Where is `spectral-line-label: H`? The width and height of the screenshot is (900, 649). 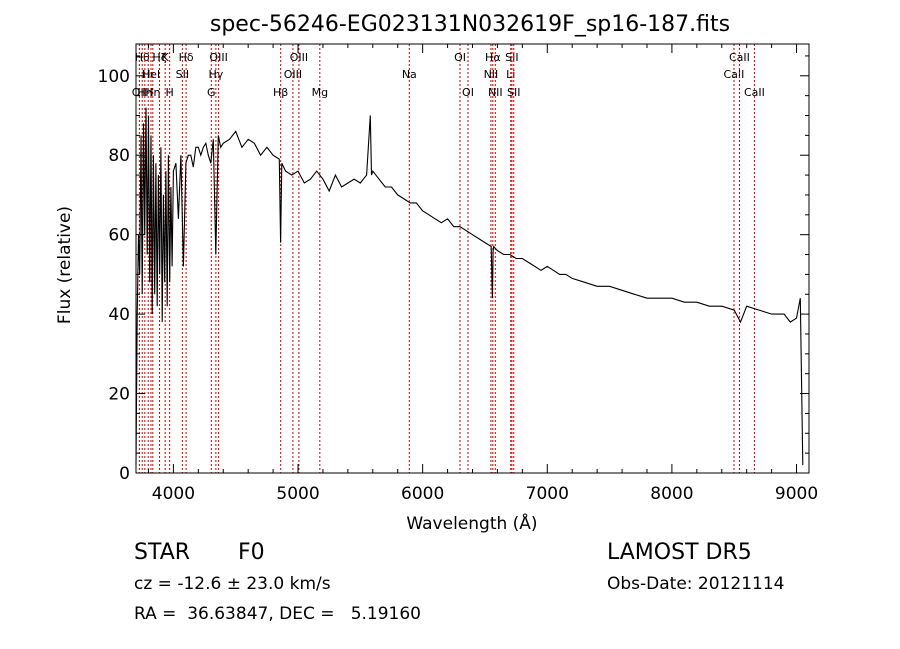 spectral-line-label: H is located at coordinates (170, 92).